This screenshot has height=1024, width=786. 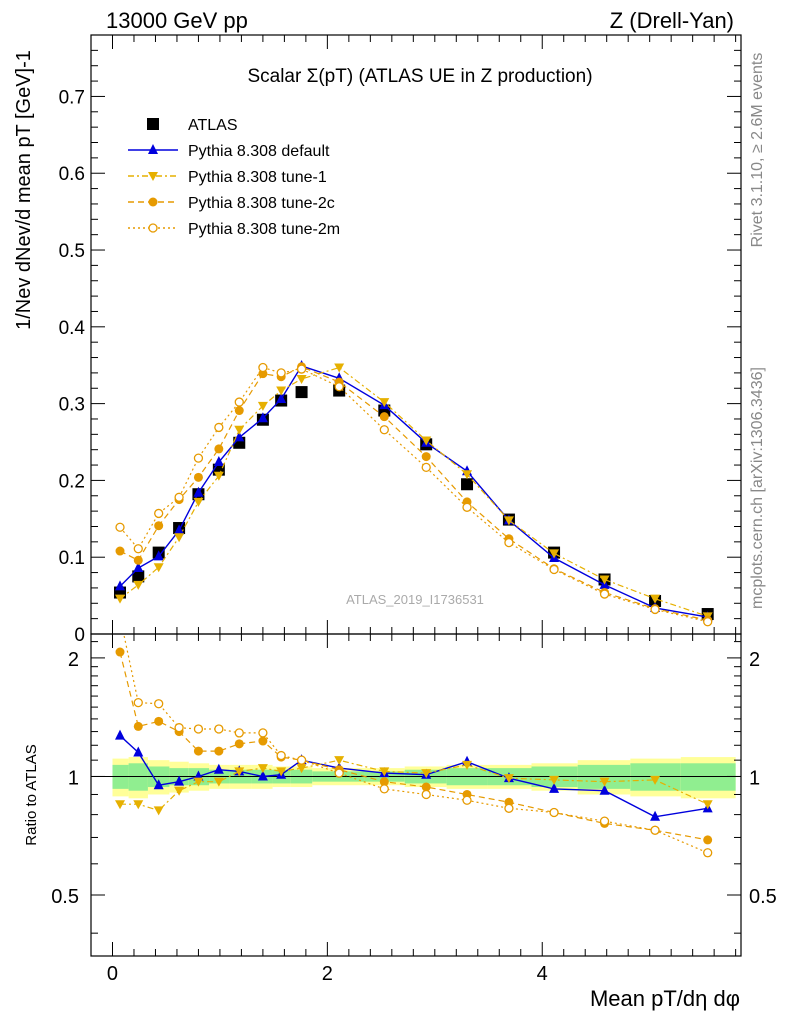 What do you see at coordinates (72, 481) in the screenshot?
I see `main-ytick-label: 0.2` at bounding box center [72, 481].